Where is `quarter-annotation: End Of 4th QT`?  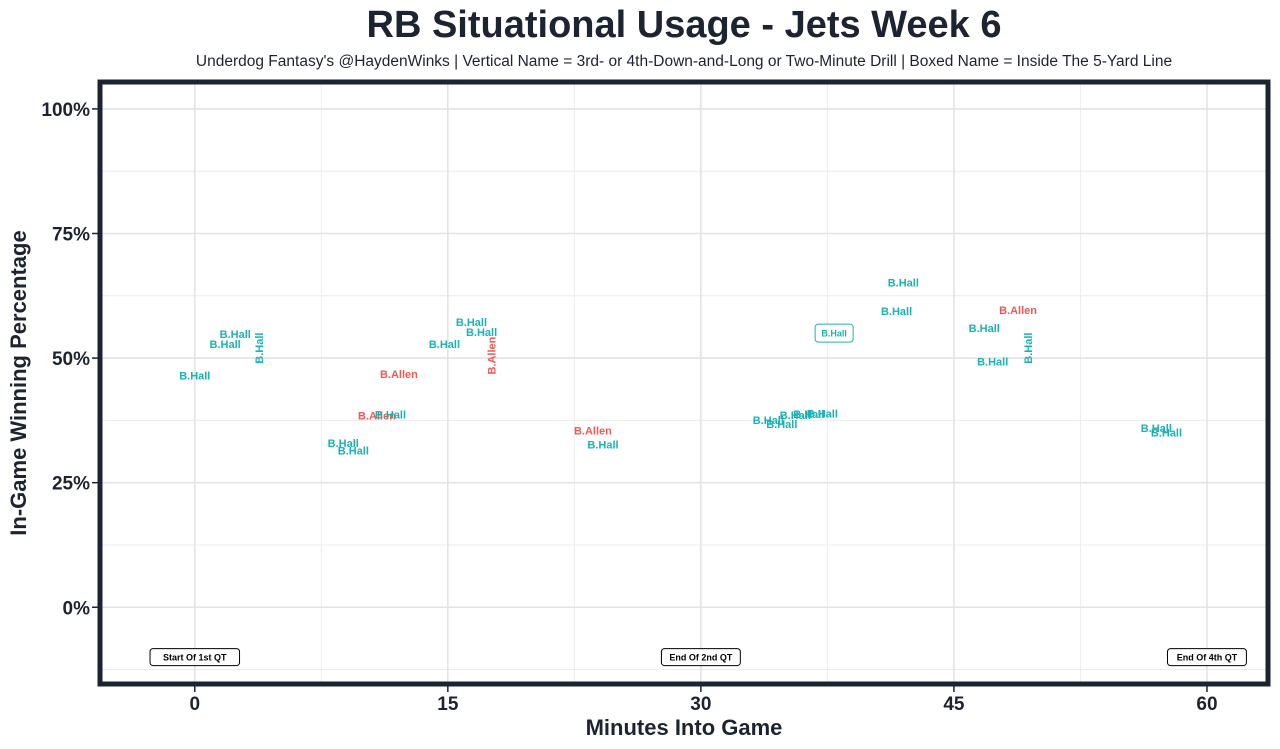 quarter-annotation: End Of 4th QT is located at coordinates (1207, 657).